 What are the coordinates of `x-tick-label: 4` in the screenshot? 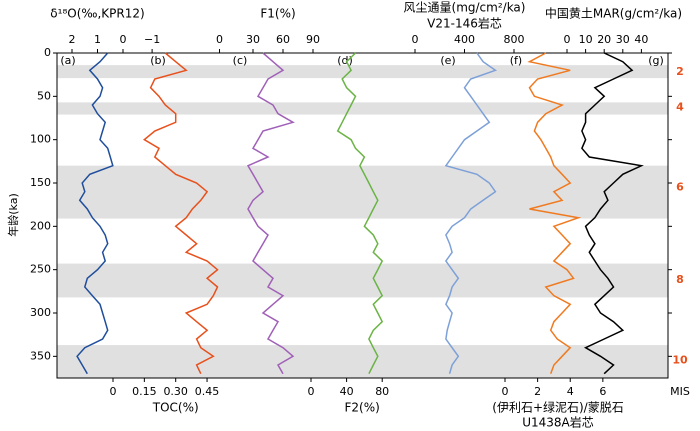 It's located at (570, 391).